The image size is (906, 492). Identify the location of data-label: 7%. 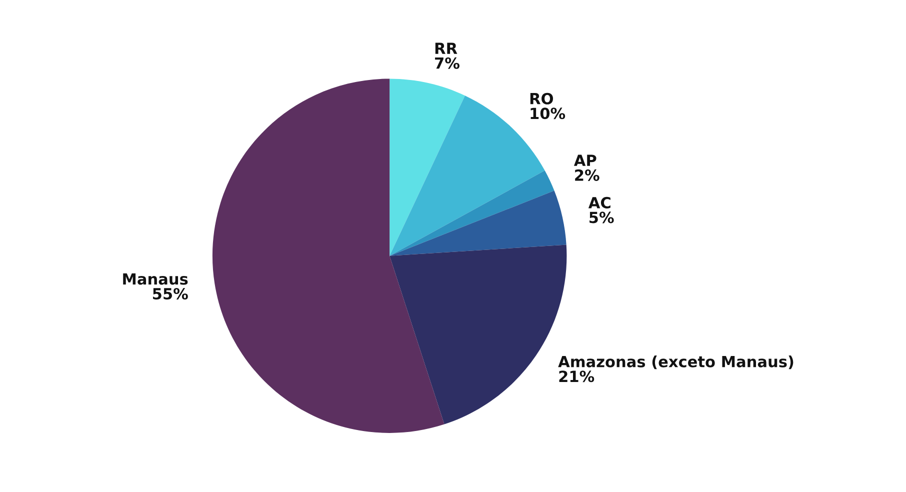
(447, 63).